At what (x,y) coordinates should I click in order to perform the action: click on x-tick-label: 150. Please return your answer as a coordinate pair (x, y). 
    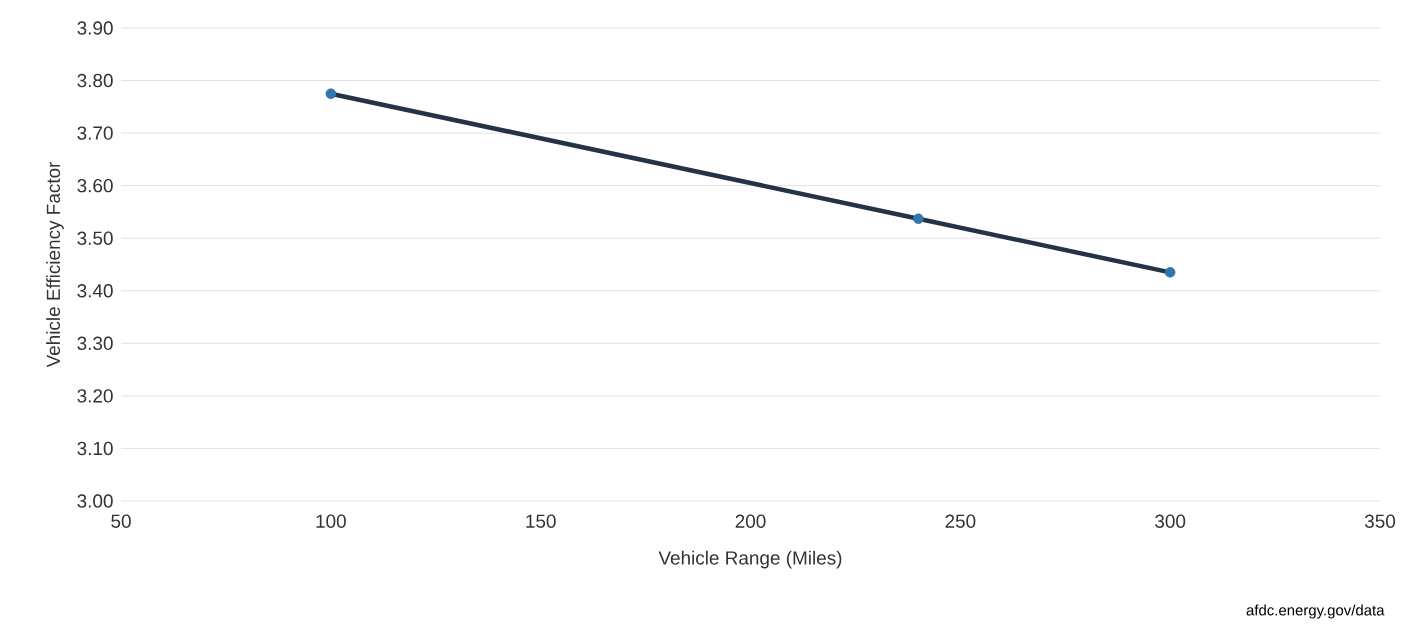
    Looking at the image, I should click on (541, 521).